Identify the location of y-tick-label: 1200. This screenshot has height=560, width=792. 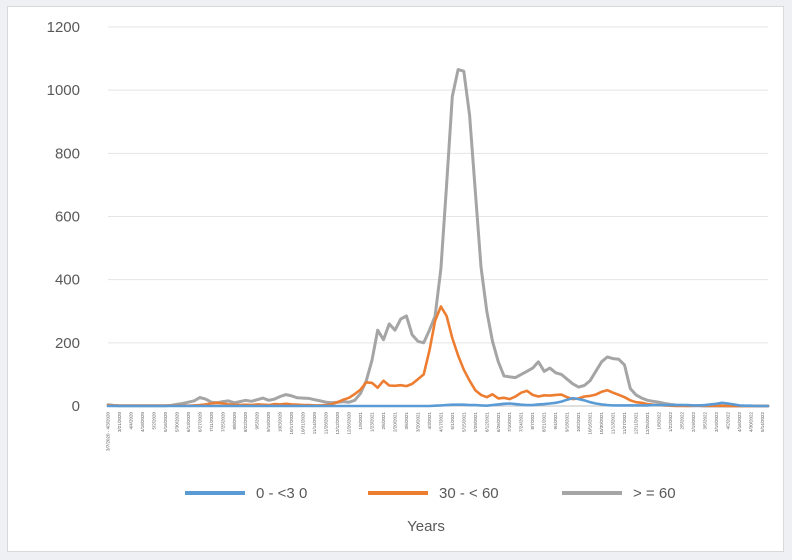
(63, 27).